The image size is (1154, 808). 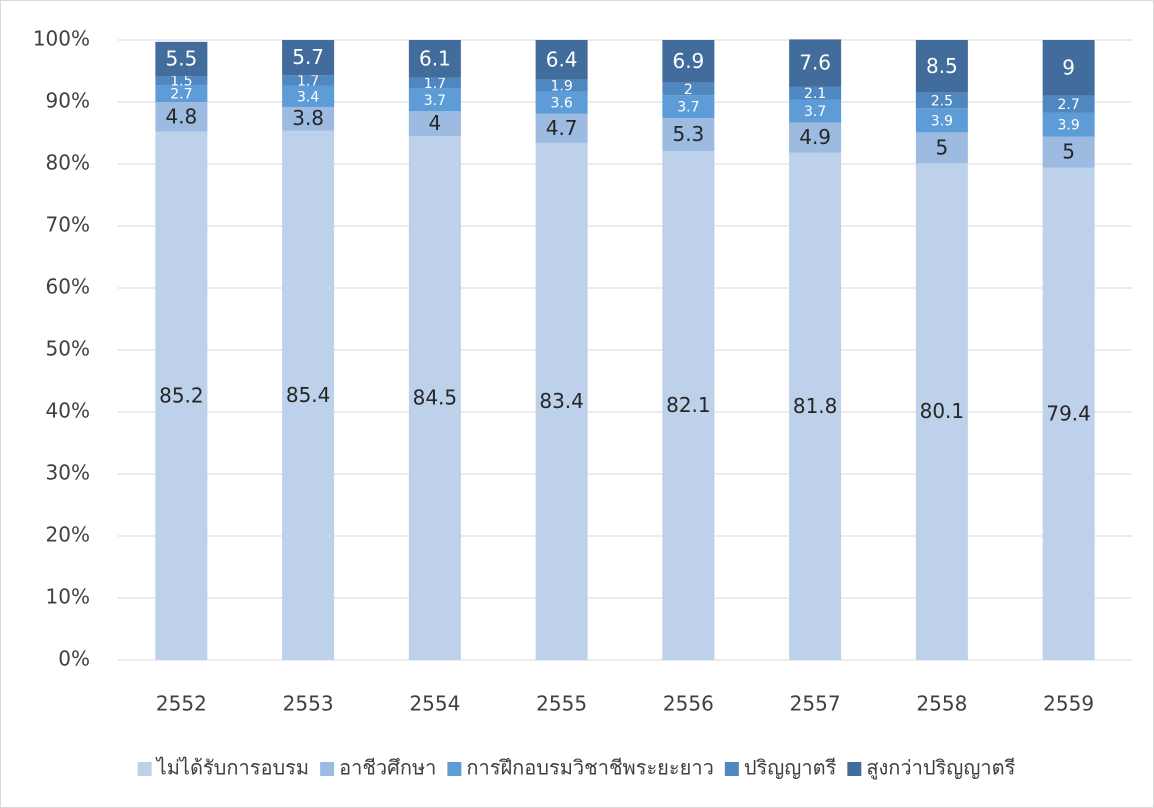 I want to click on x-tick-label: 2559, so click(x=1068, y=704).